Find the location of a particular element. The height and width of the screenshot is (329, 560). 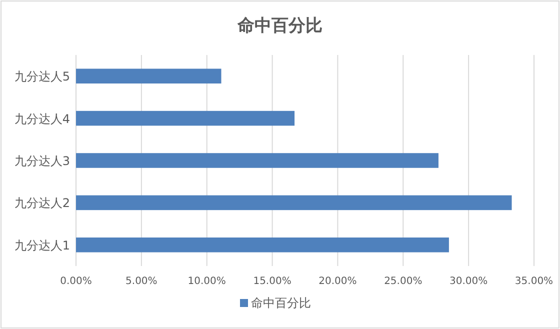

chart-title: 命中百分比 is located at coordinates (279, 26).